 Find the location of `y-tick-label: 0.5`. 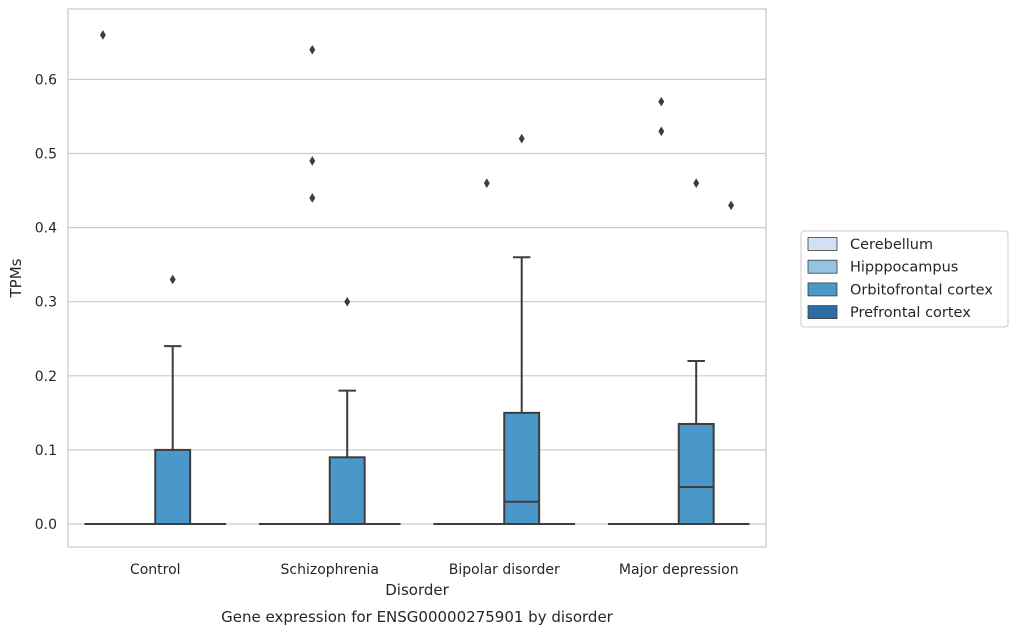

y-tick-label: 0.5 is located at coordinates (46, 155).